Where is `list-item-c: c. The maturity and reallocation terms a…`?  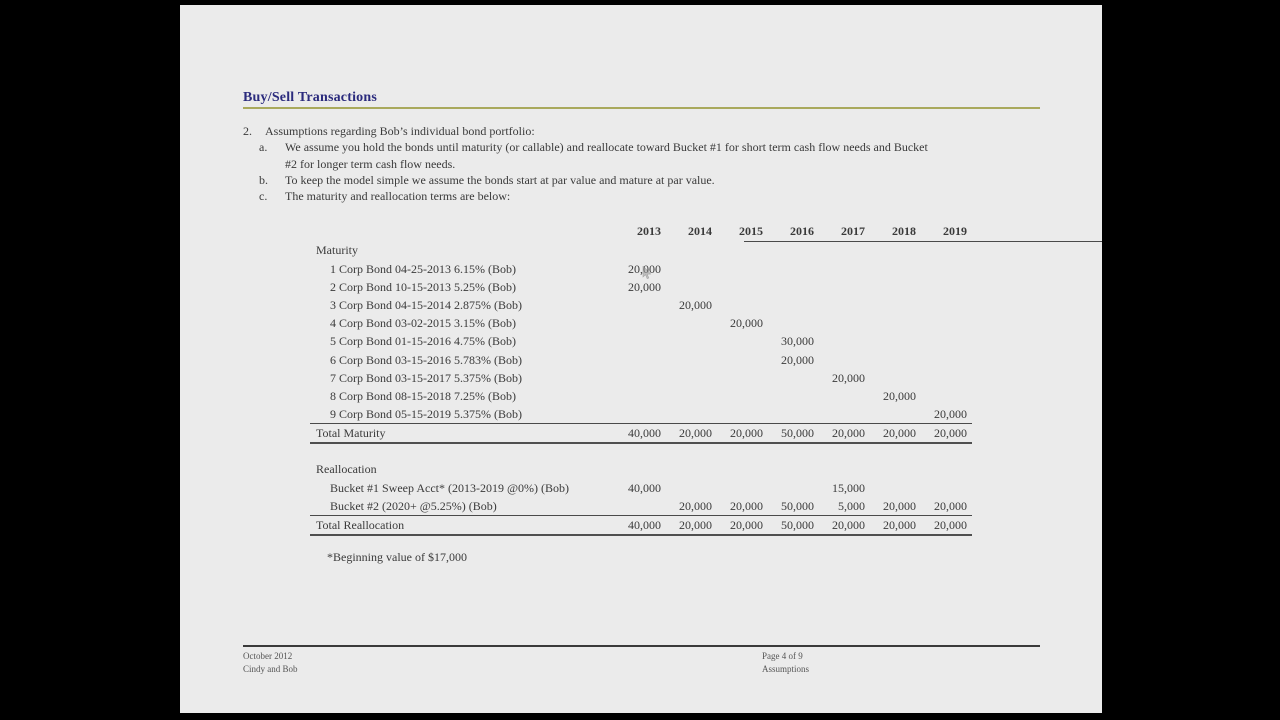
list-item-c: c. The maturity and reallocation terms a… is located at coordinates (651, 196).